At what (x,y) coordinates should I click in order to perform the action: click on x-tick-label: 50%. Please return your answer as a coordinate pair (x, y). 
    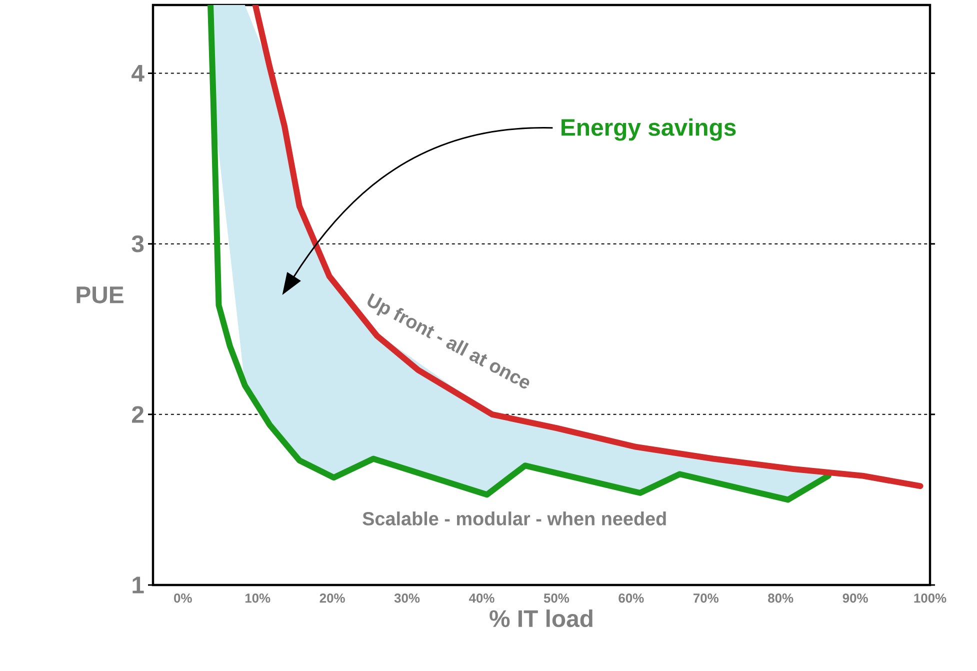
    Looking at the image, I should click on (557, 598).